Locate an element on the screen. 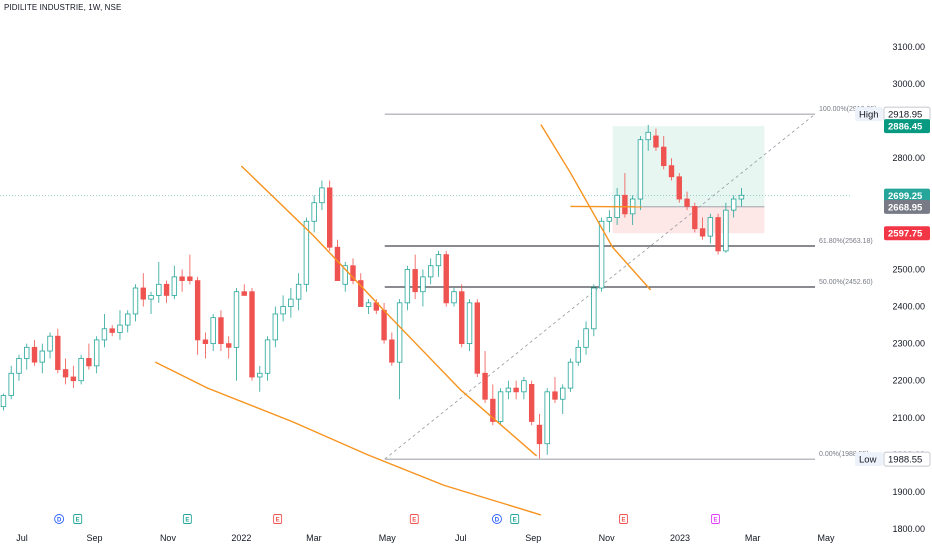 The image size is (932, 550). event-letter: D is located at coordinates (497, 520).